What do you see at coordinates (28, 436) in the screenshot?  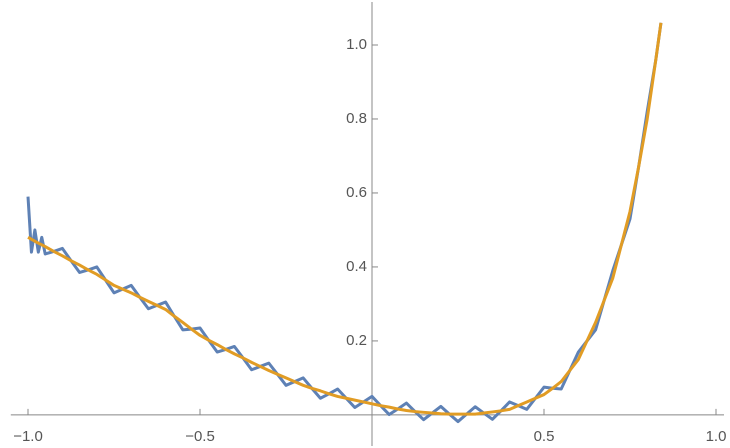 I see `x-tick-label: −1.0` at bounding box center [28, 436].